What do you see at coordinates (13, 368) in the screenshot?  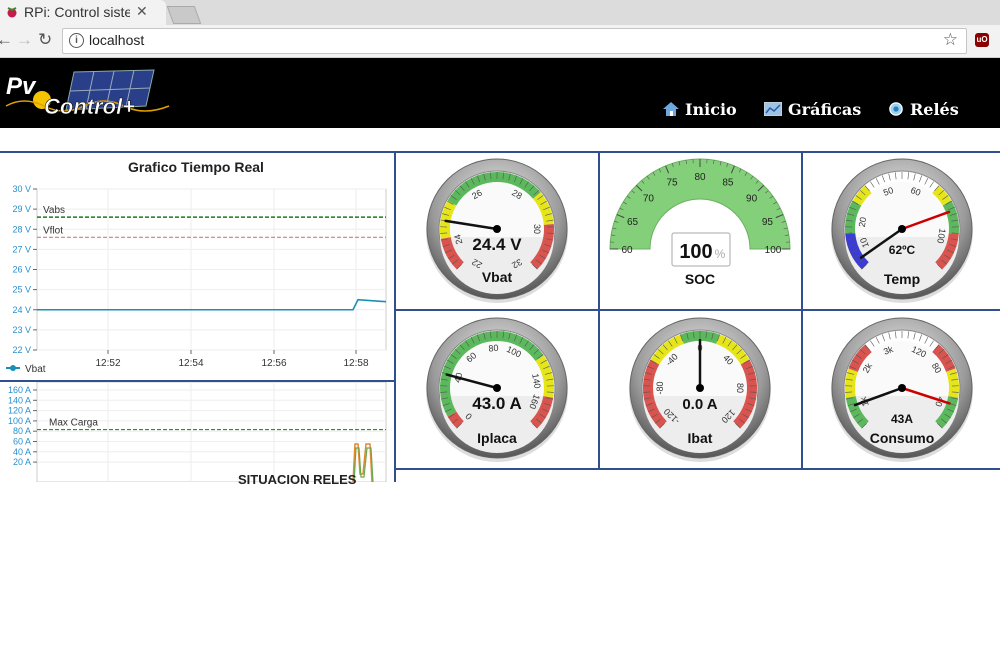 I see `legend-marker` at bounding box center [13, 368].